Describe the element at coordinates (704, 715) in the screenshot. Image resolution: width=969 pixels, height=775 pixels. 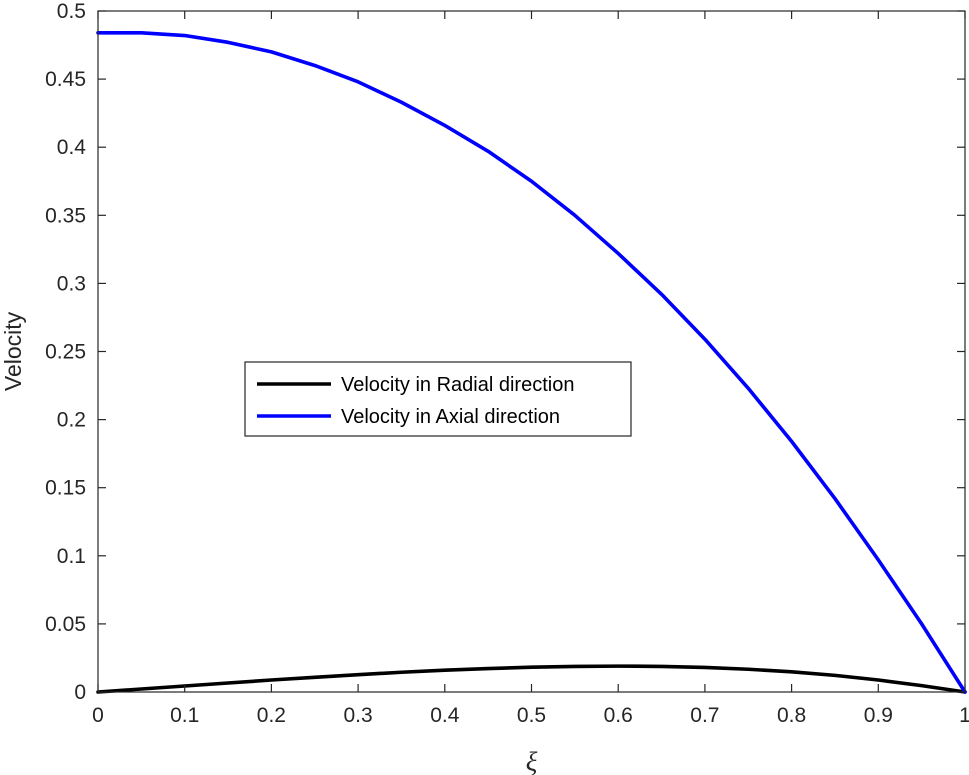
I see `x-tick-label: 0.7` at that location.